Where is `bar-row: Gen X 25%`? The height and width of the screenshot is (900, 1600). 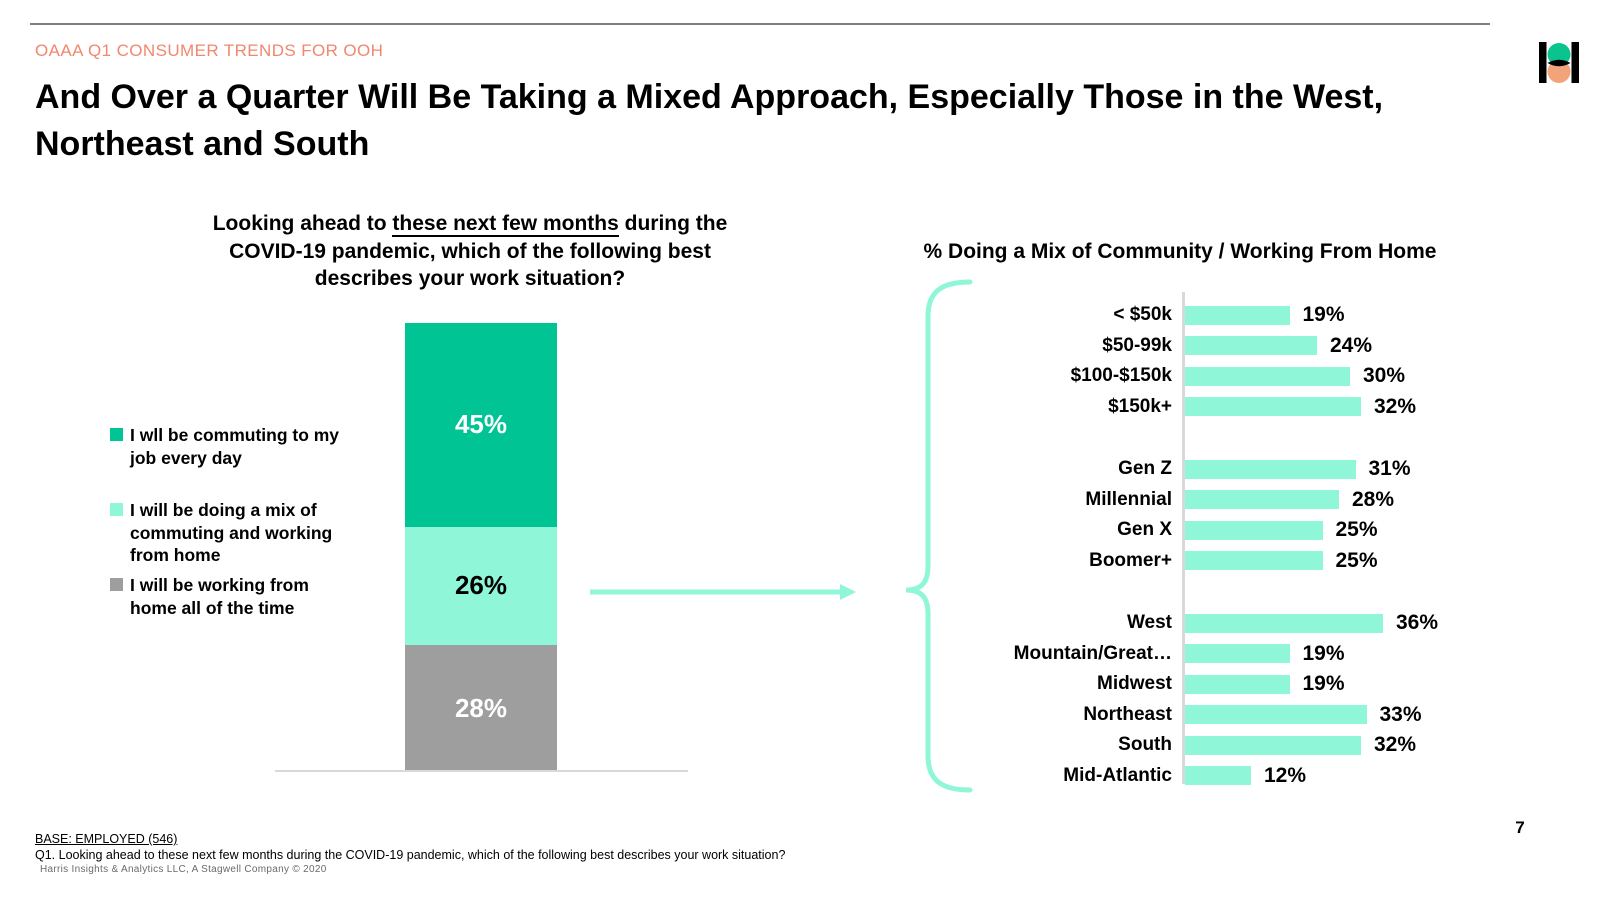
bar-row: Gen X 25% is located at coordinates (1190, 530).